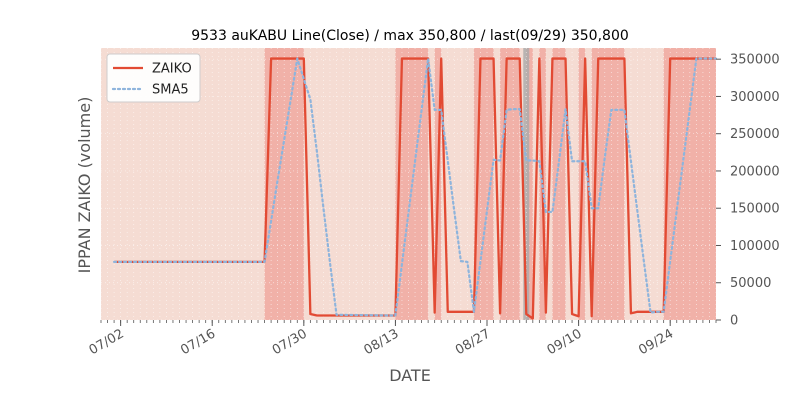 The width and height of the screenshot is (800, 400). Describe the element at coordinates (755, 209) in the screenshot. I see `y-tick-label: 150000` at that location.